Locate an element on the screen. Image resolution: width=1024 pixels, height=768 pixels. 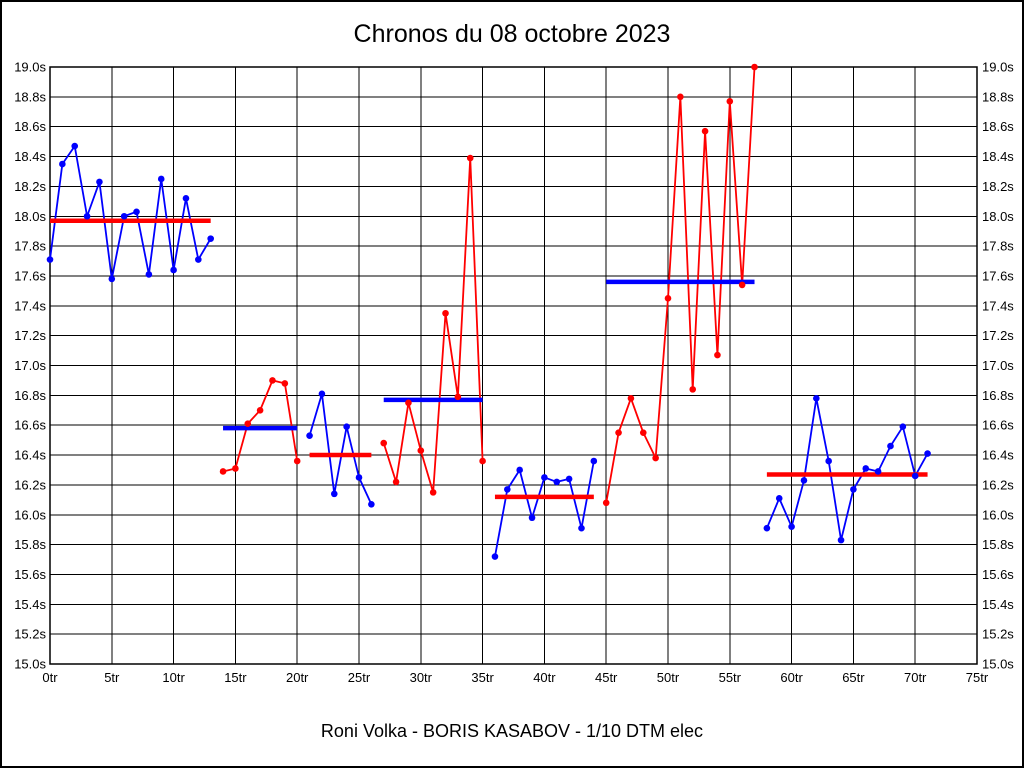
y-axis-tick-label-right: 16.0s is located at coordinates (998, 514).